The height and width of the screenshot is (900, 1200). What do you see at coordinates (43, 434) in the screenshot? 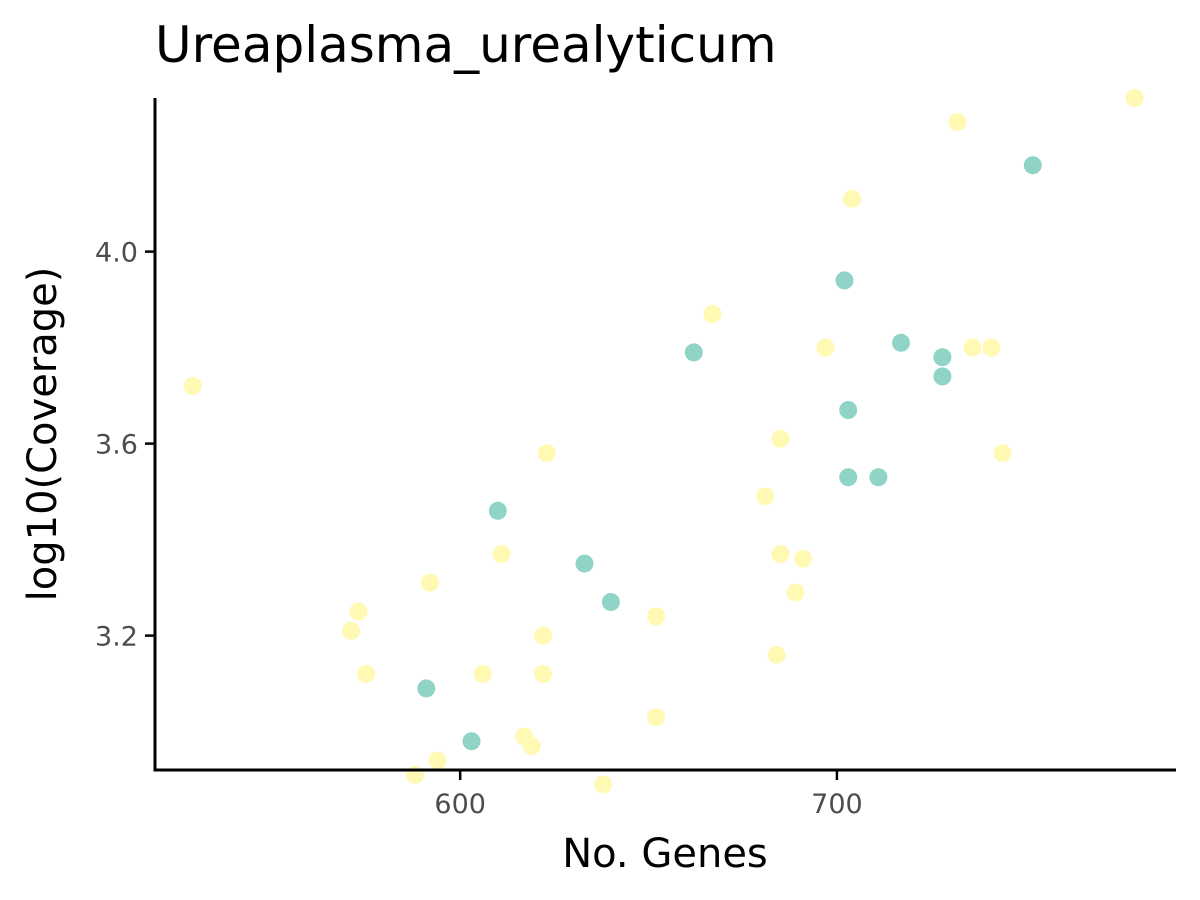
I see `y-axis-title: log10(Coverage)` at bounding box center [43, 434].